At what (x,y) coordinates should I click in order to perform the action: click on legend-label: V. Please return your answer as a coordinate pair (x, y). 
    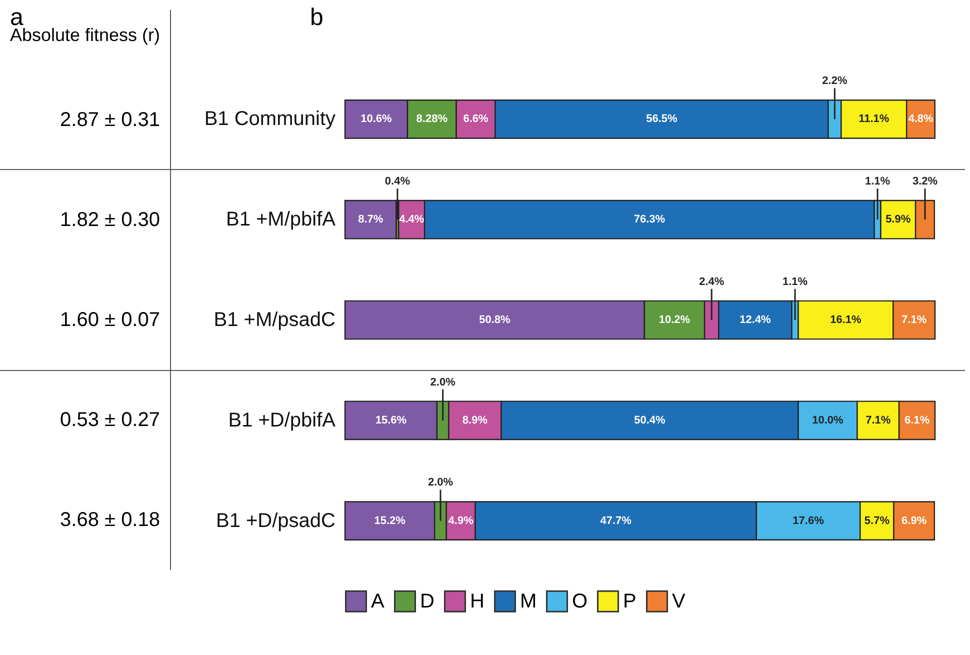
    Looking at the image, I should click on (679, 601).